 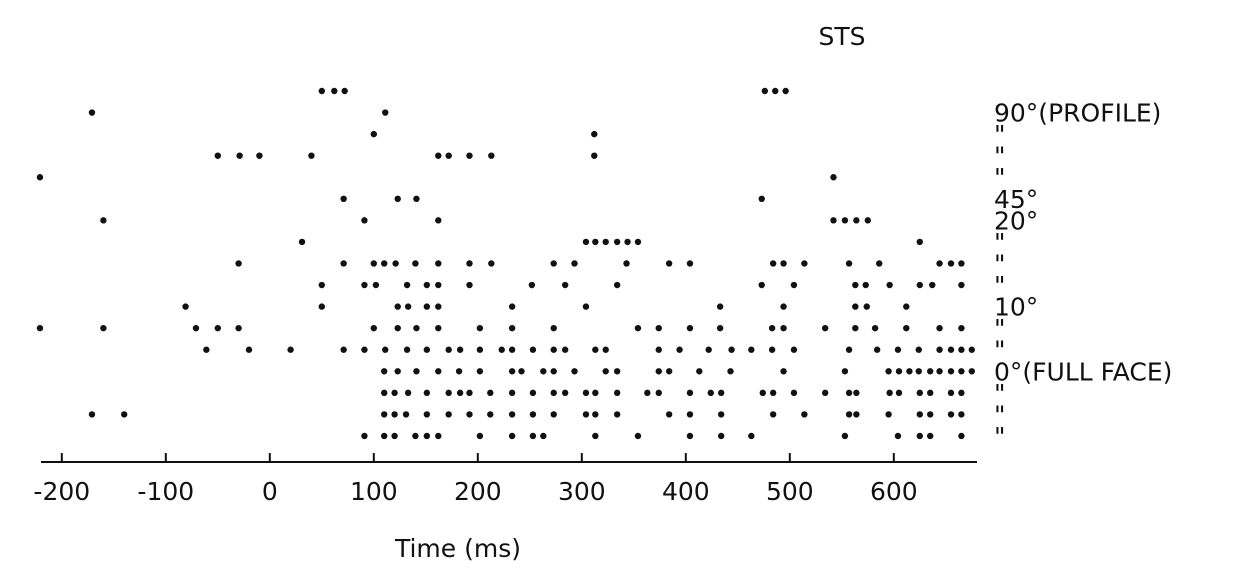 I want to click on row-label: 0°(FULL FACE), so click(x=1083, y=371).